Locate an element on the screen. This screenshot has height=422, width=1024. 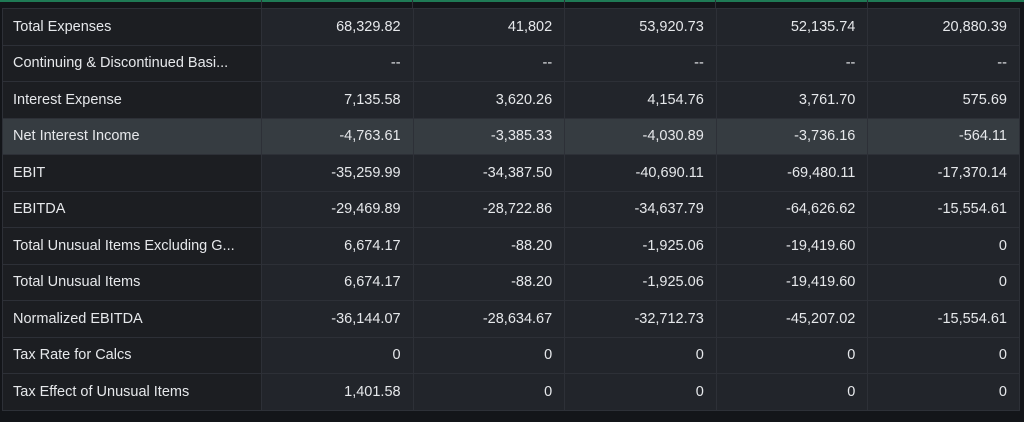
row-label: Total Unusual Items is located at coordinates (132, 282).